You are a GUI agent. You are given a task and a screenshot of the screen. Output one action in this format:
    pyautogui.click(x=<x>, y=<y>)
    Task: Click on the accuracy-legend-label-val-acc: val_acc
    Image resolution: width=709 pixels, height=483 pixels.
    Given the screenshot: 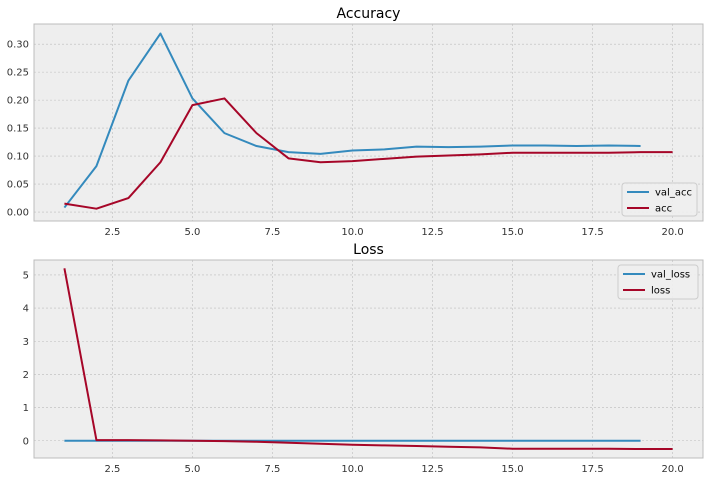 What is the action you would take?
    pyautogui.click(x=673, y=193)
    